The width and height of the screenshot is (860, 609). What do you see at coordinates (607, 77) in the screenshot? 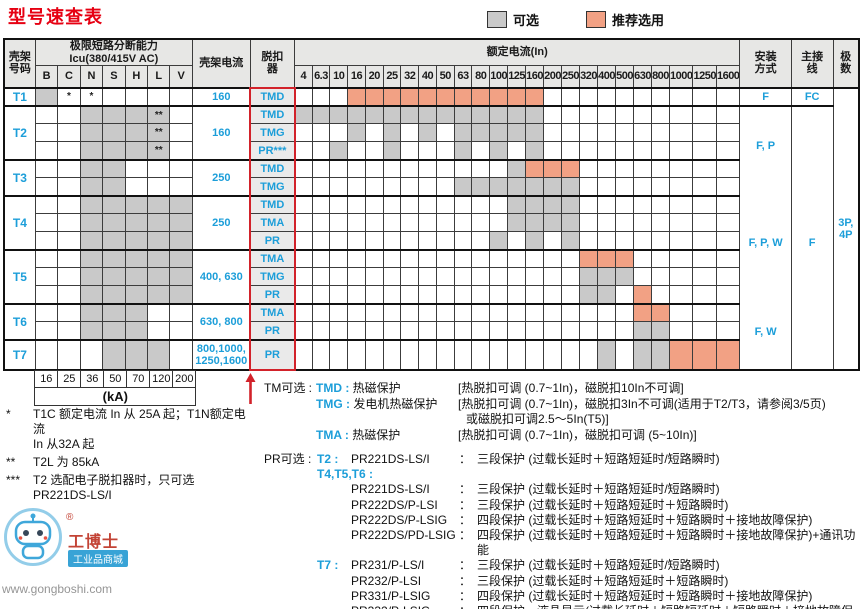
I see `in-col-header: 400` at bounding box center [607, 77].